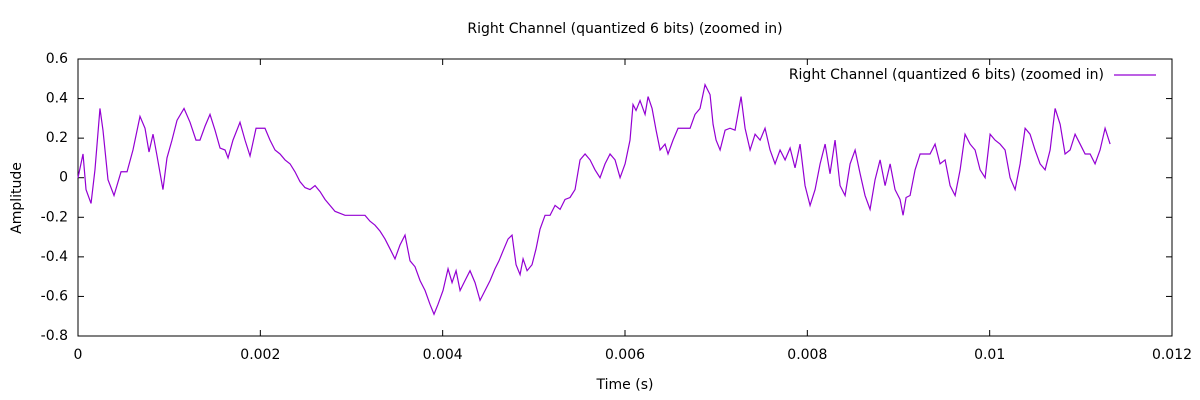  What do you see at coordinates (63, 178) in the screenshot?
I see `y-tick-label: 0` at bounding box center [63, 178].